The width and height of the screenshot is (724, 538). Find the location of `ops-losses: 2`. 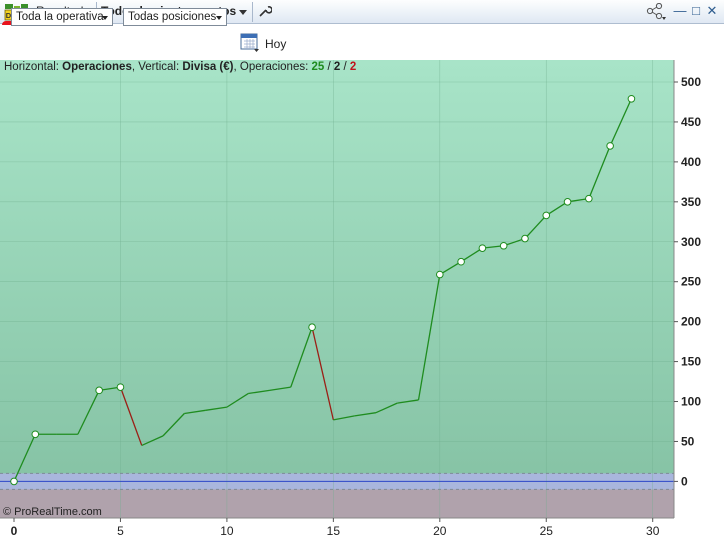

ops-losses: 2 is located at coordinates (353, 67).